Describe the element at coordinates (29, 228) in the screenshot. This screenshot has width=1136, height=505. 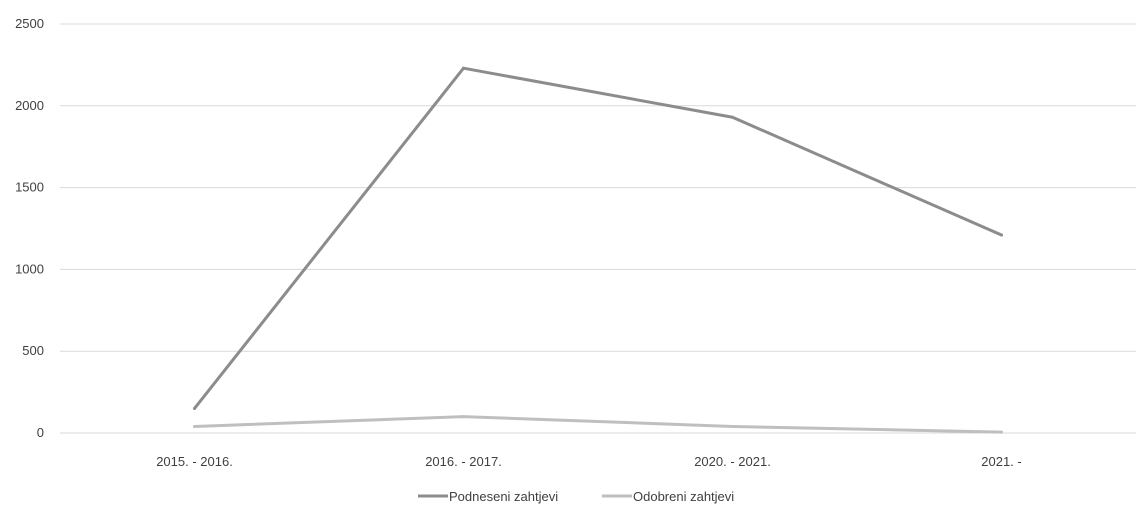
I see `y-axis-ticks: 0 500 1000 1500 2000 2500` at that location.